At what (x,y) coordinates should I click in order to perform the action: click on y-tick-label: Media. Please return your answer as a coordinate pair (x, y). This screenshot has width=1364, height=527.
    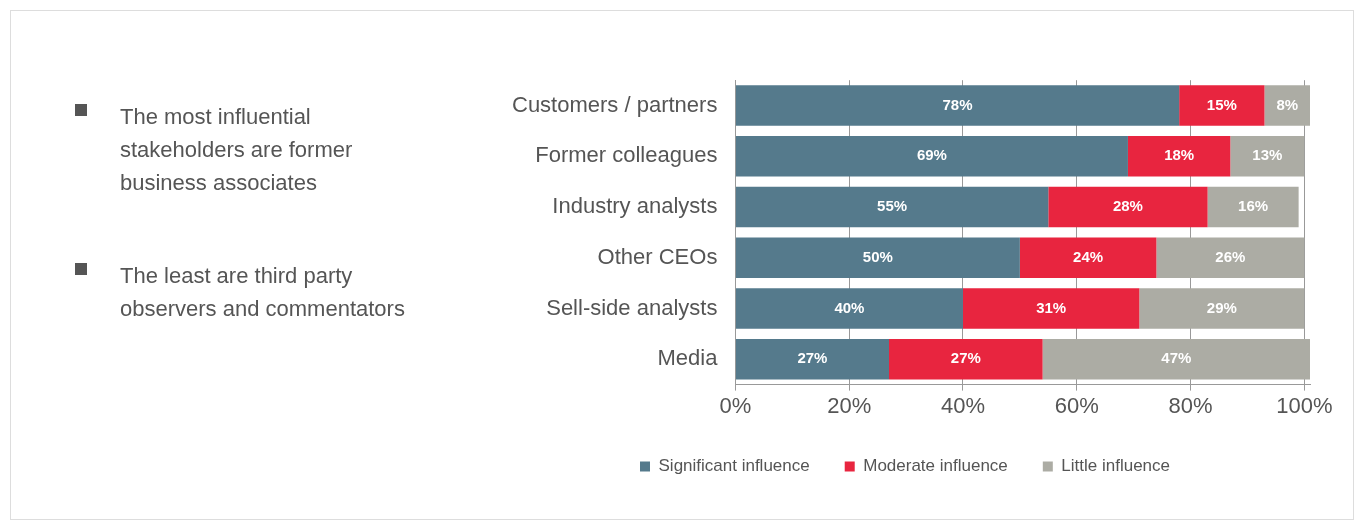
    Looking at the image, I should click on (688, 358).